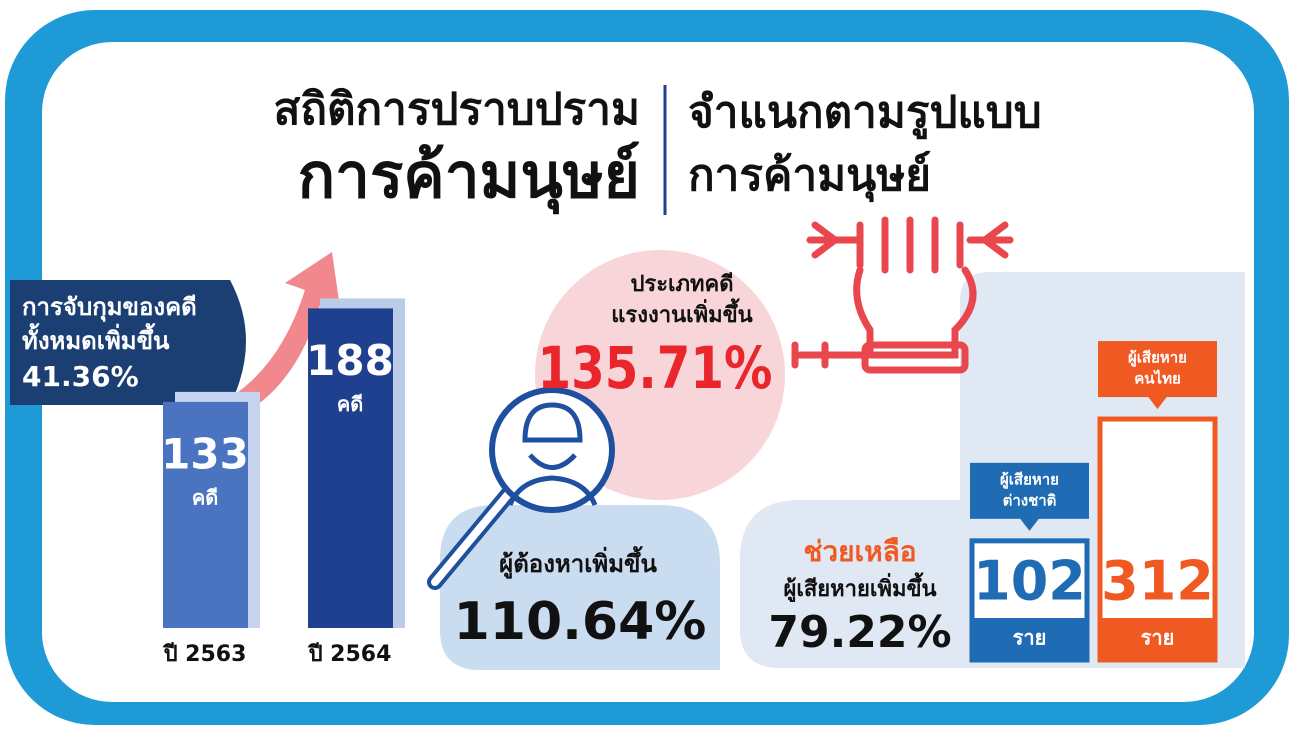 Image resolution: width=1294 pixels, height=735 pixels. What do you see at coordinates (469, 176) in the screenshot?
I see `title-left: การค้ามนุษย์` at bounding box center [469, 176].